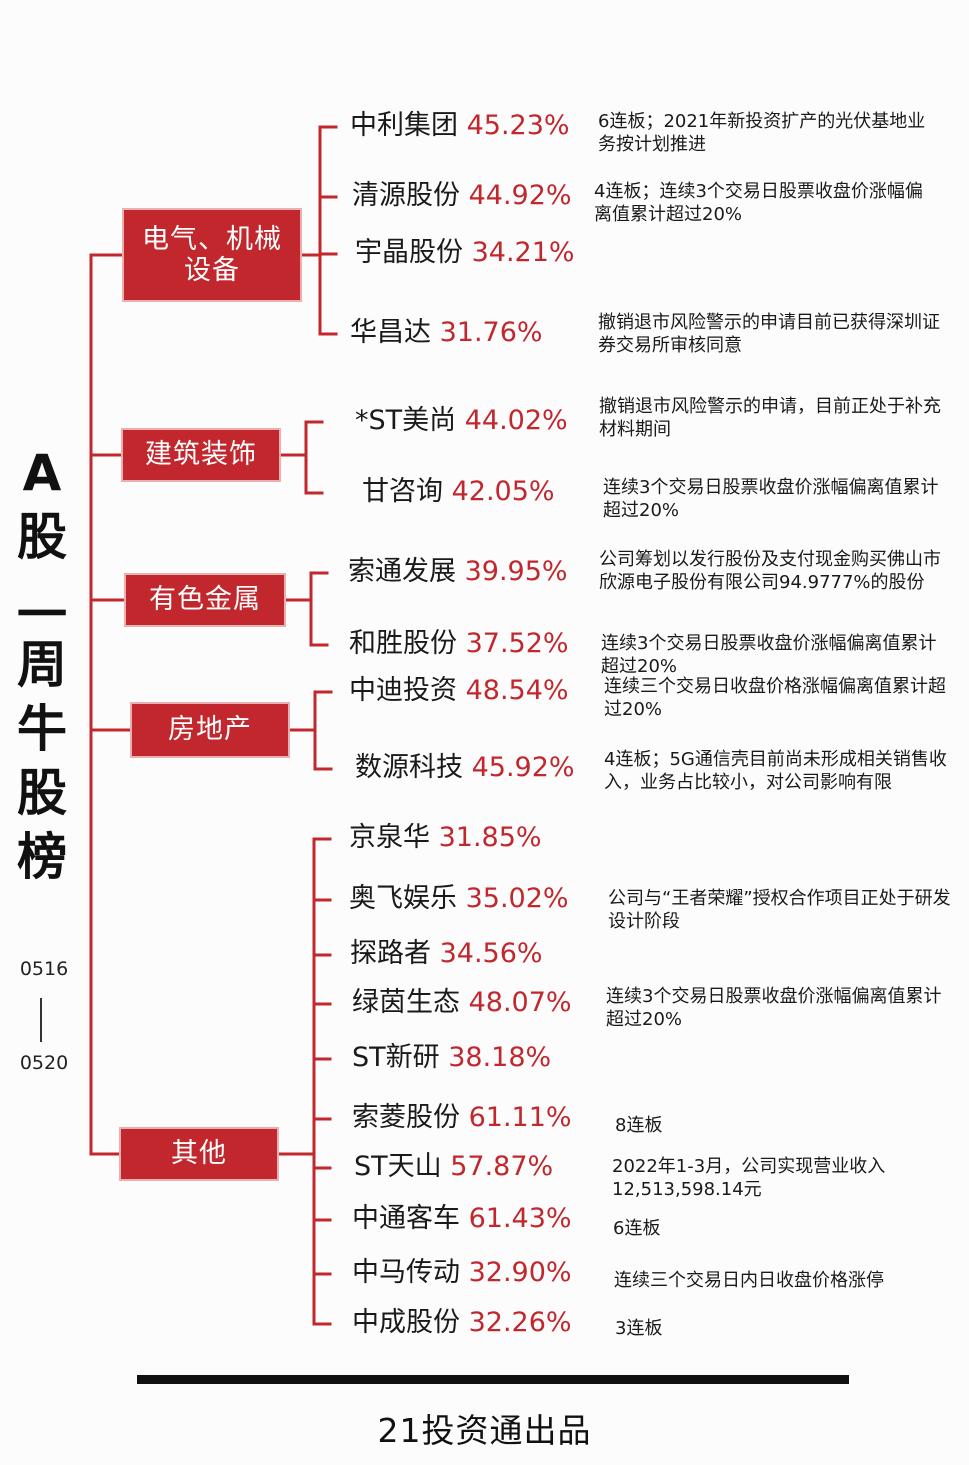 This screenshot has height=1465, width=969. I want to click on stock-item: 索菱股份 61.11%, so click(462, 1117).